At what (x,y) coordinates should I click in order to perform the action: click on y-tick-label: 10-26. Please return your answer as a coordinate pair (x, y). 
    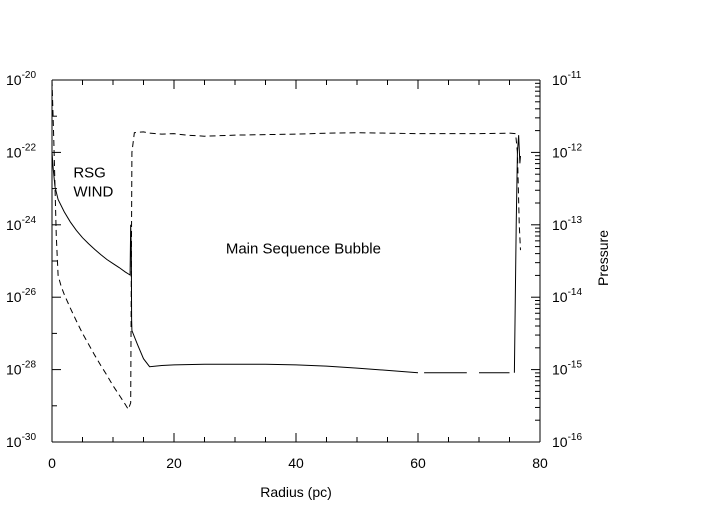
    Looking at the image, I should click on (21, 296).